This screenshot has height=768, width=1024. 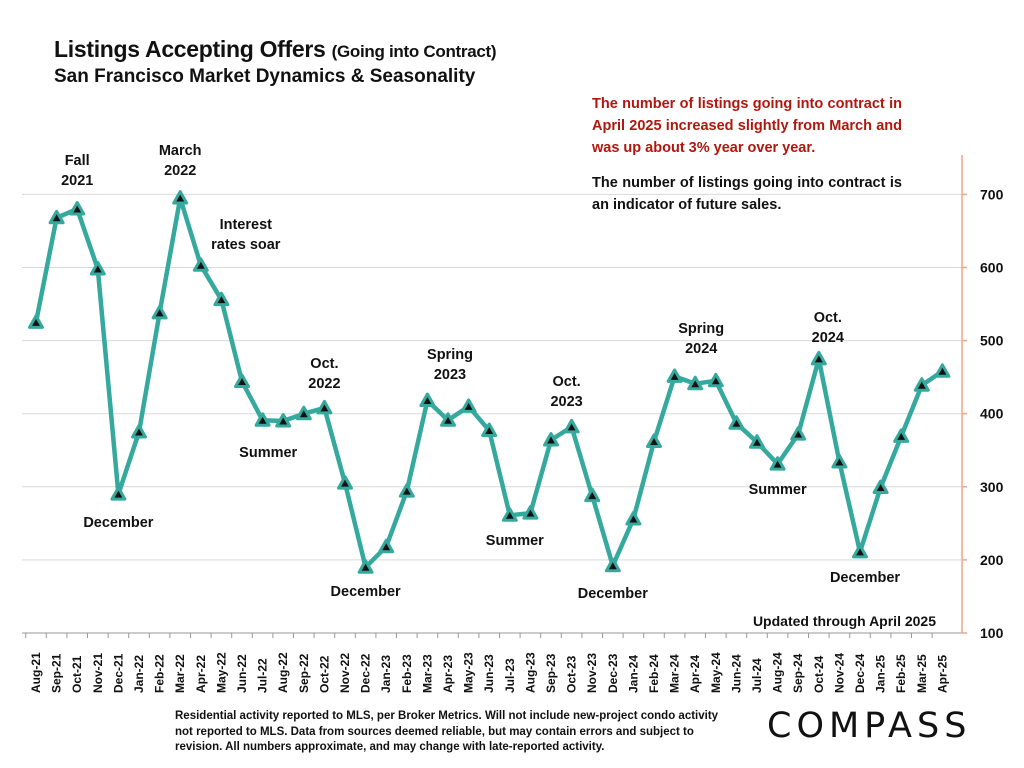 What do you see at coordinates (819, 674) in the screenshot?
I see `x-tick-label: Oct-24` at bounding box center [819, 674].